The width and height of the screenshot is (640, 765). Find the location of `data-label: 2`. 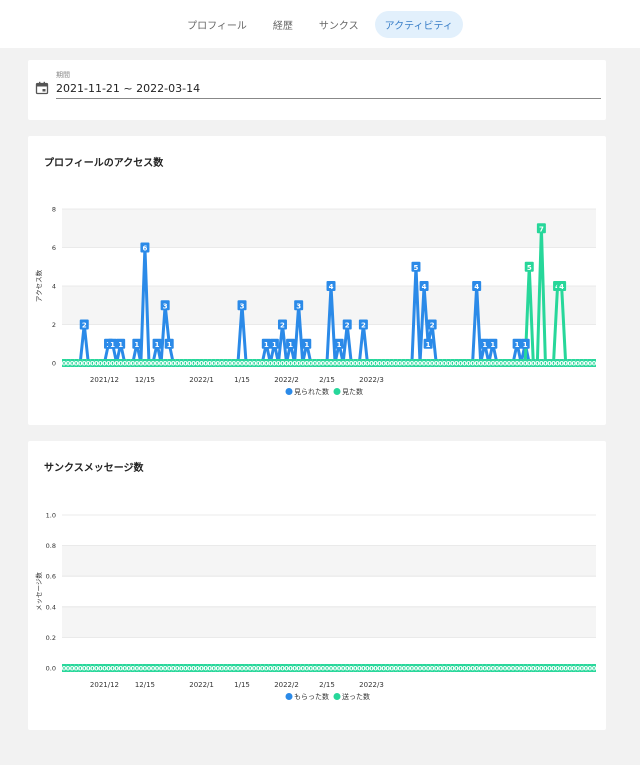

data-label: 2 is located at coordinates (432, 326).